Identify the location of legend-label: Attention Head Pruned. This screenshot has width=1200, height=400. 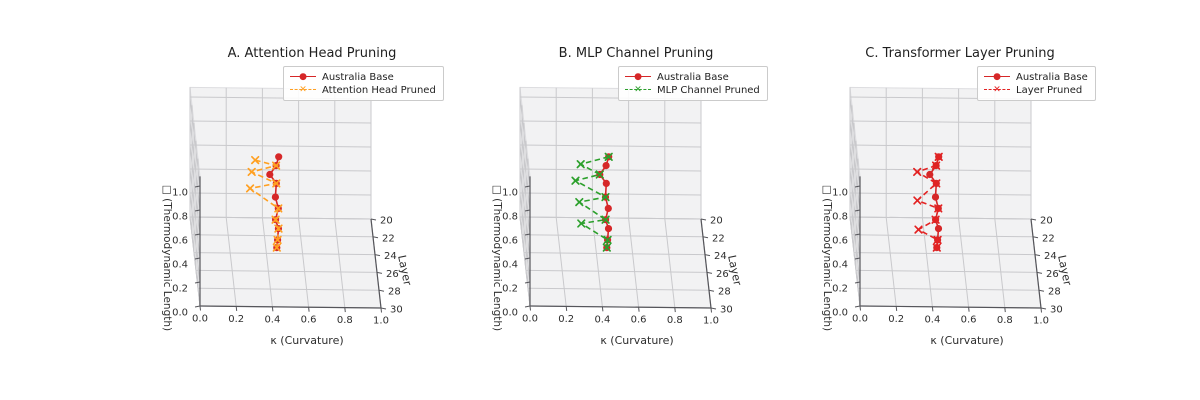
(379, 90).